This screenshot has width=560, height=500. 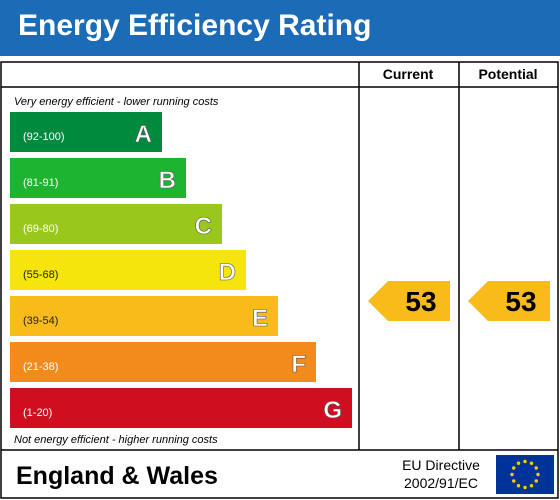 I want to click on band-range-g: (1-20), so click(x=37, y=413).